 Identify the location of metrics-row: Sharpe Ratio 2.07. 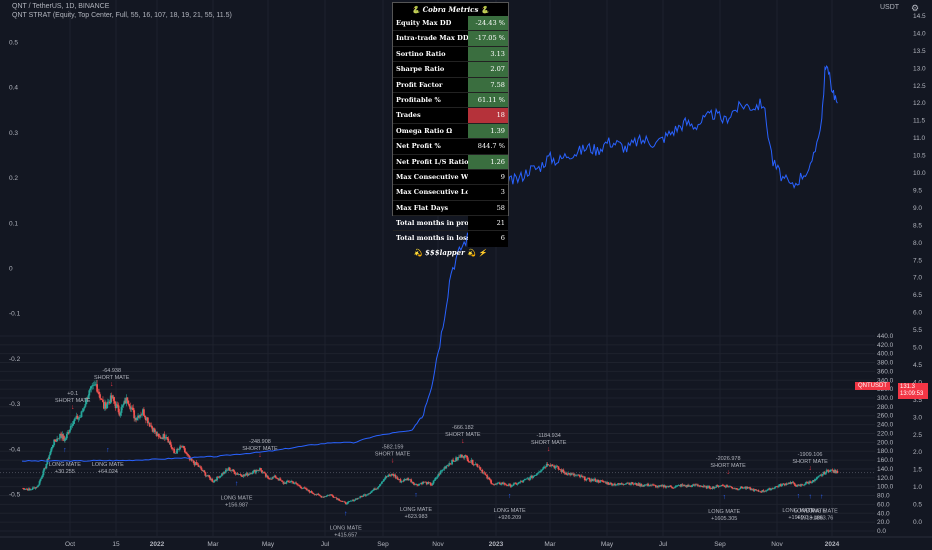
(450, 70).